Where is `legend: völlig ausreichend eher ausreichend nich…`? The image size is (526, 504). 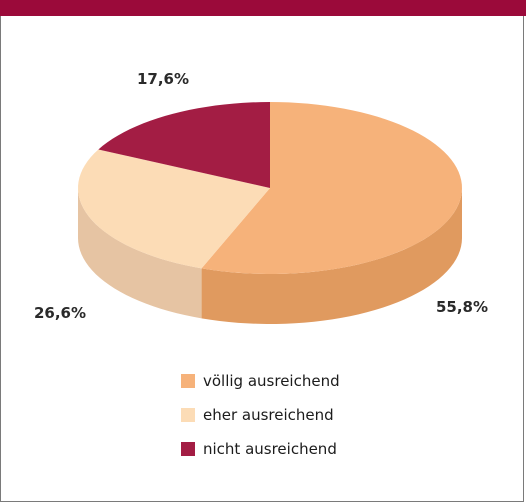 legend: völlig ausreichend eher ausreichend nich… is located at coordinates (260, 415).